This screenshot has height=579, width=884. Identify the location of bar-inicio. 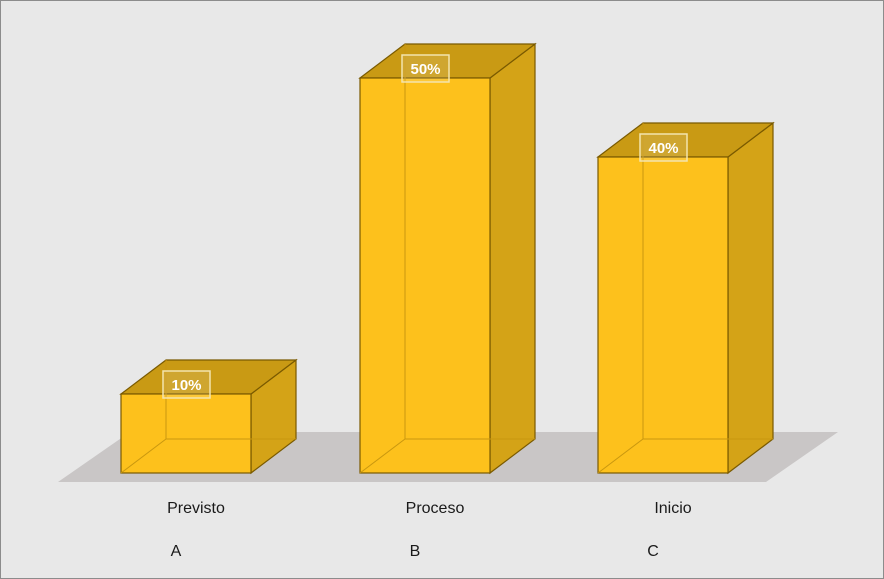
(685, 298).